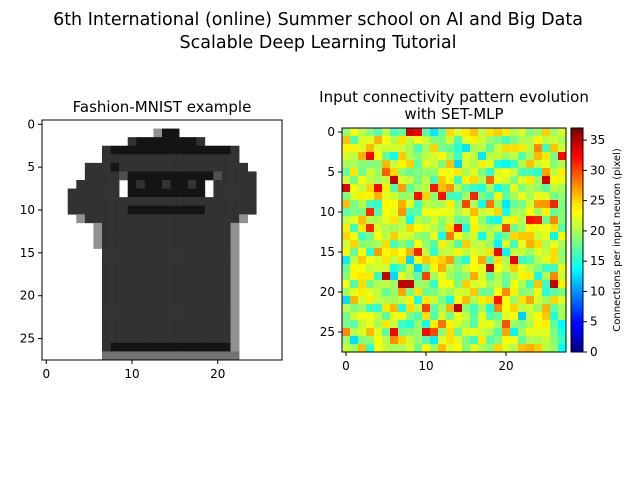 The image size is (640, 480). I want to click on left-x-axis: 0 10 20, so click(133, 370).